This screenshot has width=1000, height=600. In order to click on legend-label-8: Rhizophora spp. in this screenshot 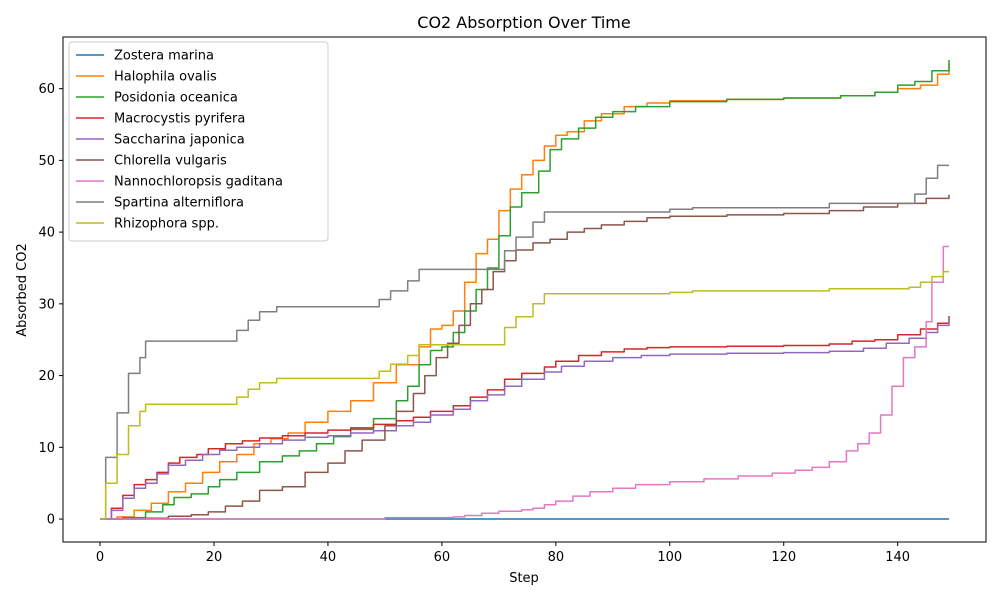, I will do `click(166, 224)`.